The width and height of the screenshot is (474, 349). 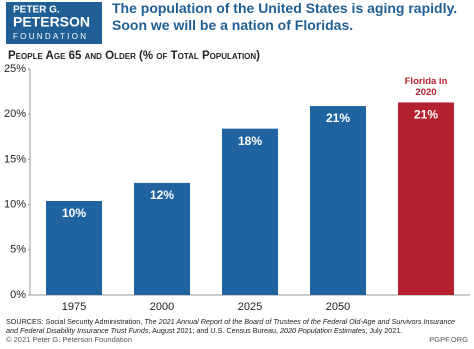 I want to click on y-tick-label: 20%, so click(x=15, y=114).